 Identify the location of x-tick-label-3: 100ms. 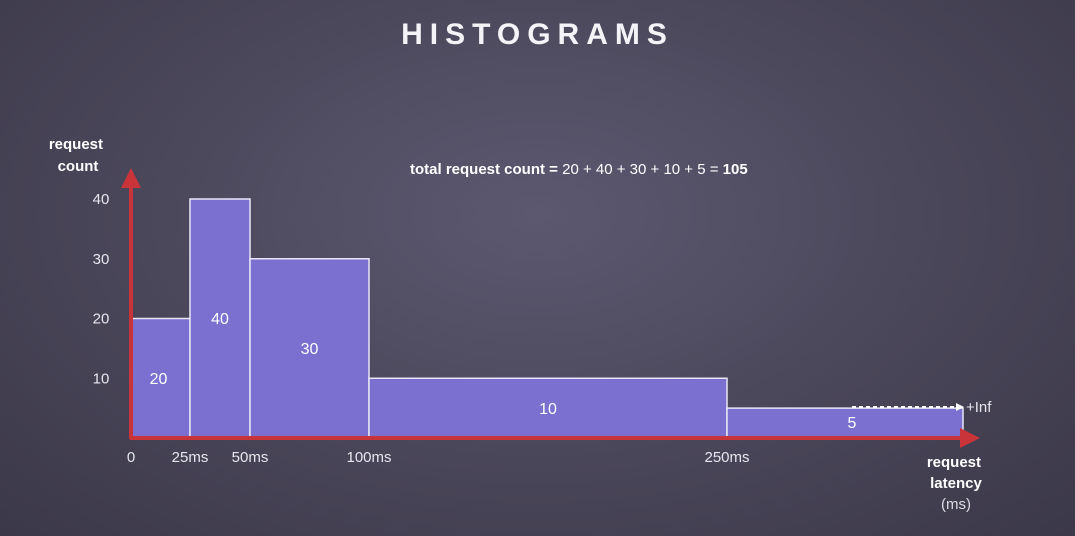
(368, 457).